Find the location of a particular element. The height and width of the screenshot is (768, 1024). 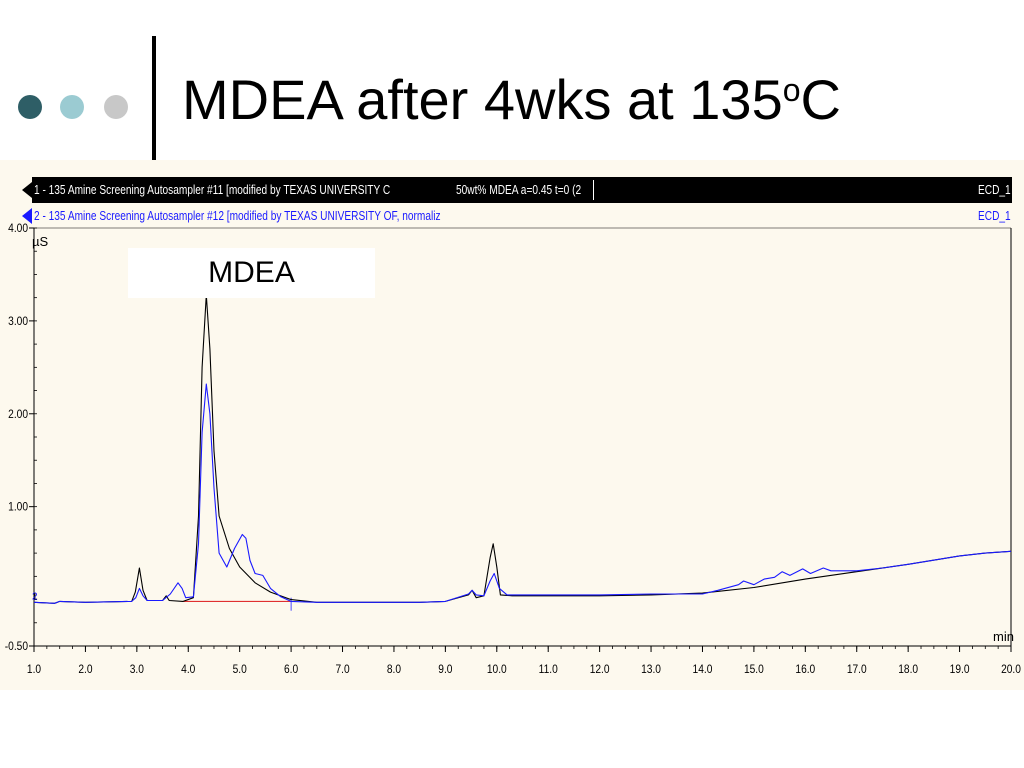

y-tick-label: -0.50 is located at coordinates (16, 646).